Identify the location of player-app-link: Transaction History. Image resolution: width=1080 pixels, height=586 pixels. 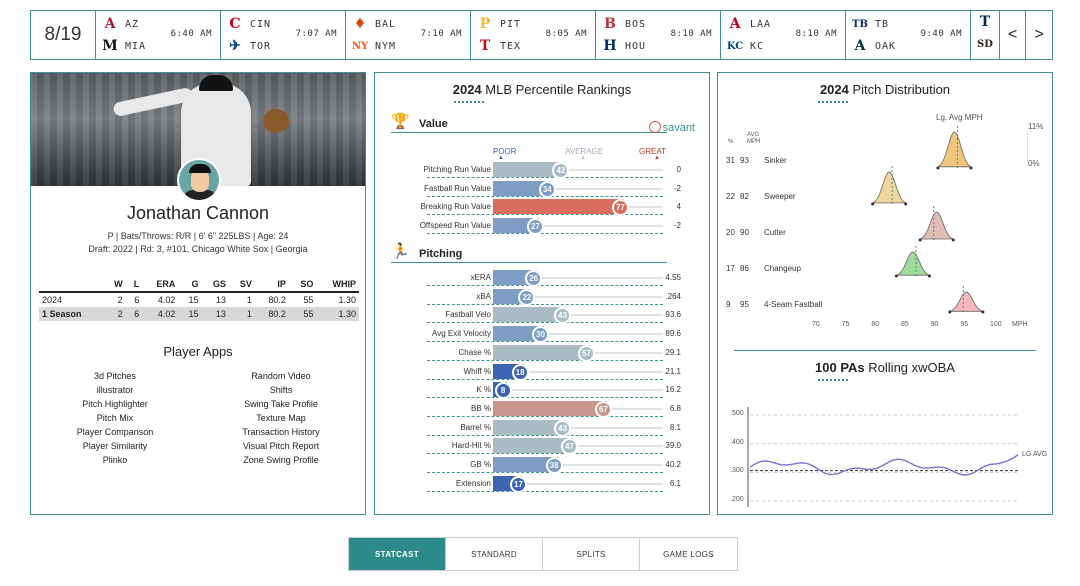
(281, 432).